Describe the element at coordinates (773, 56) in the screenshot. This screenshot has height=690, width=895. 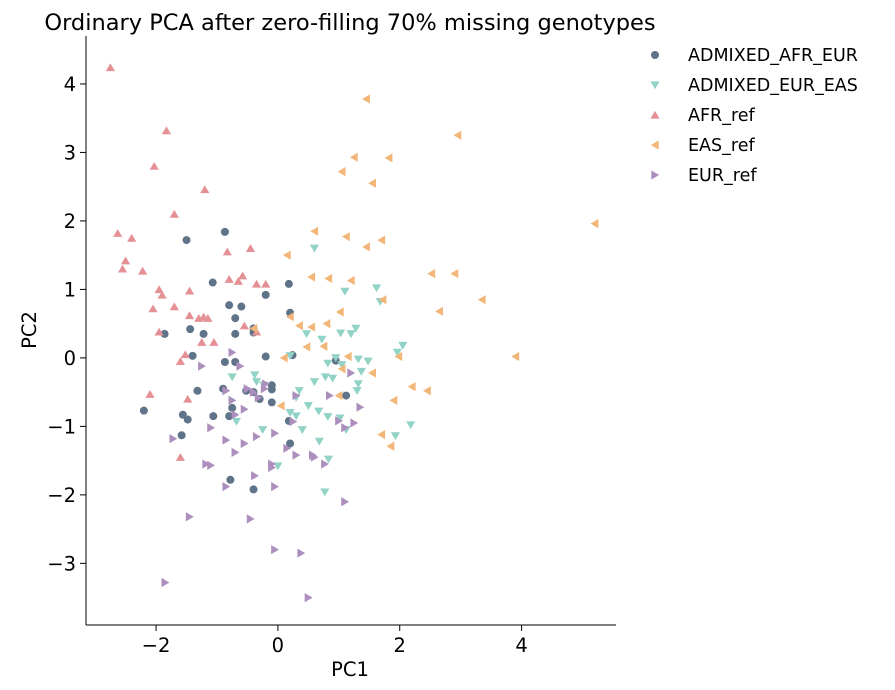
I see `legend-label: ADMIXED_AFR_EUR` at that location.